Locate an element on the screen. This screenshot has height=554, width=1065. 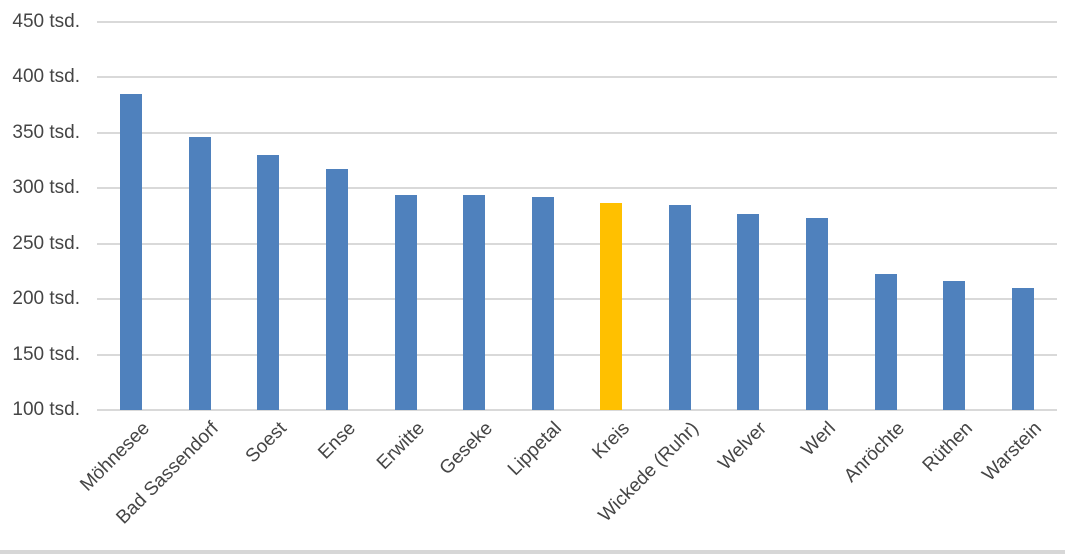
bar-anr-chte is located at coordinates (885, 341).